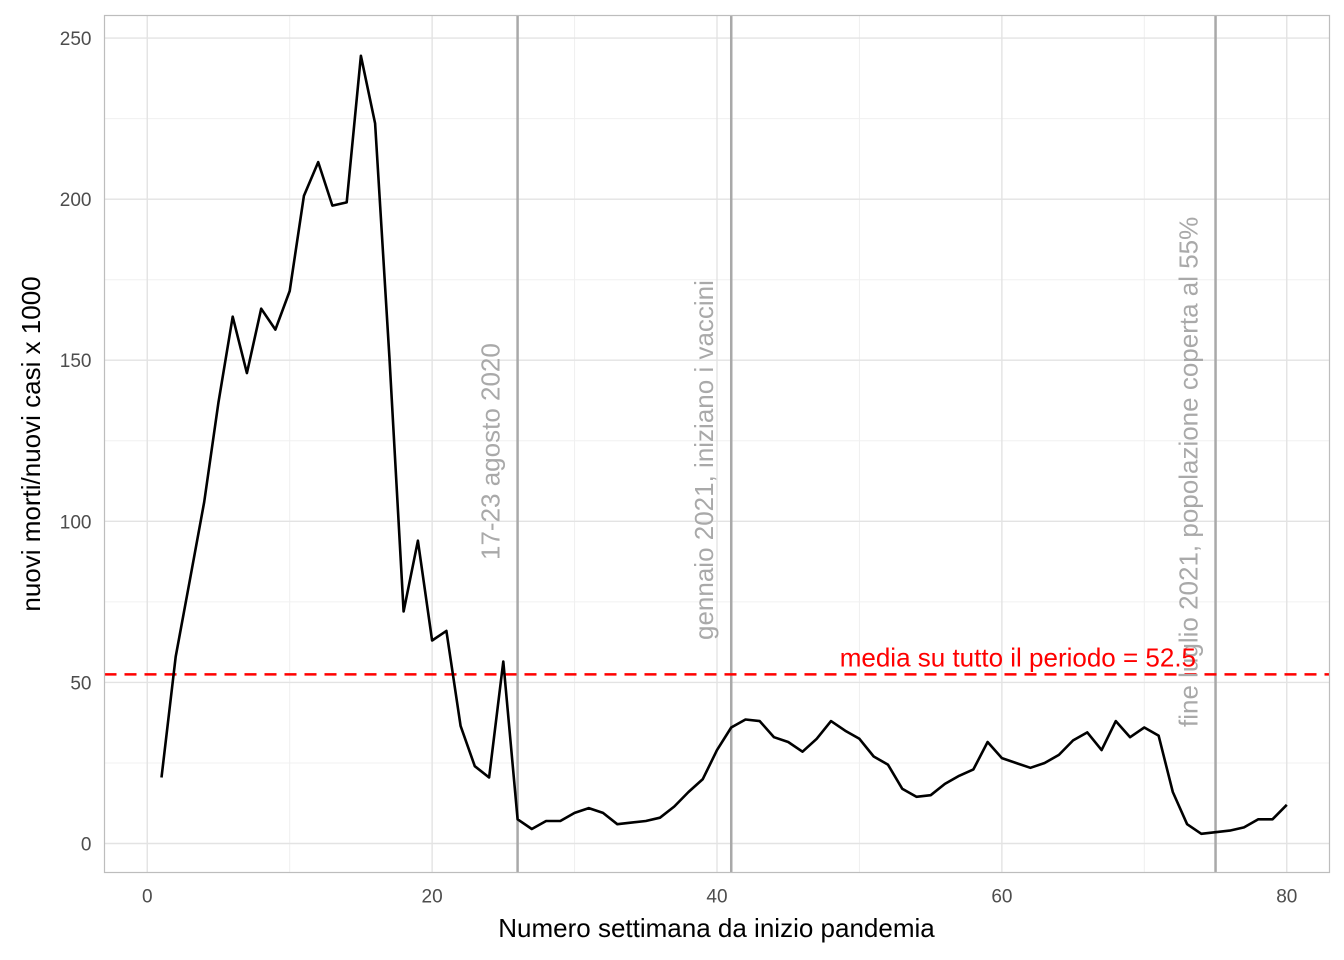  What do you see at coordinates (76, 361) in the screenshot?
I see `y-tick-label: 150` at bounding box center [76, 361].